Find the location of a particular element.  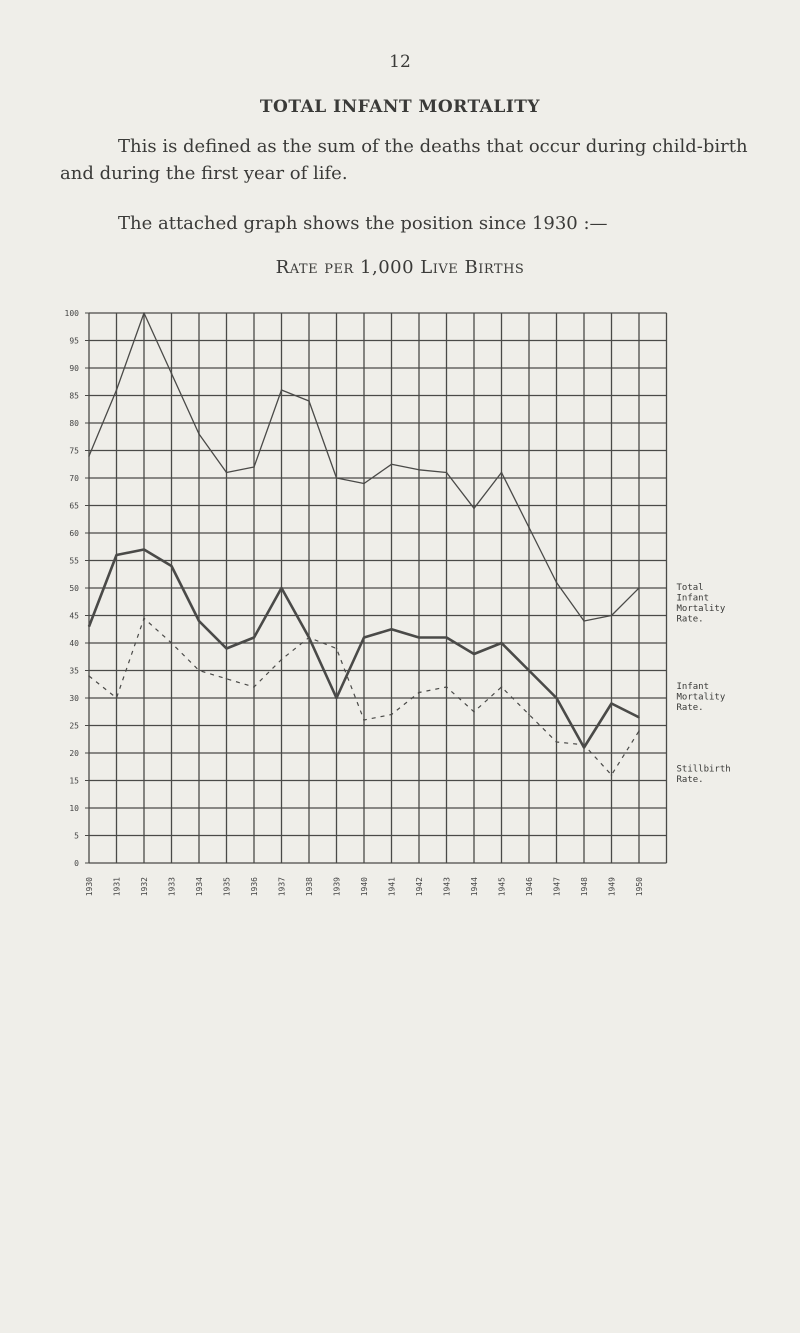

x-tick-label: 1935 is located at coordinates (227, 886).